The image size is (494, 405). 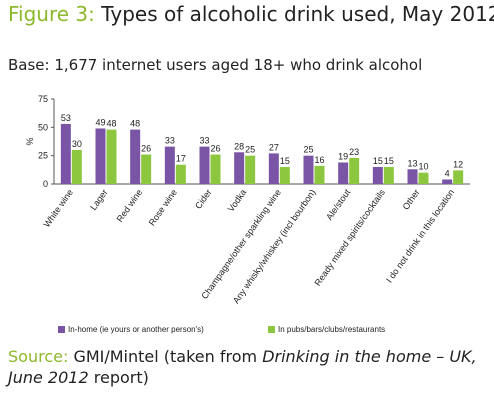 I want to click on figure-number: Figure 3:, so click(x=51, y=14).